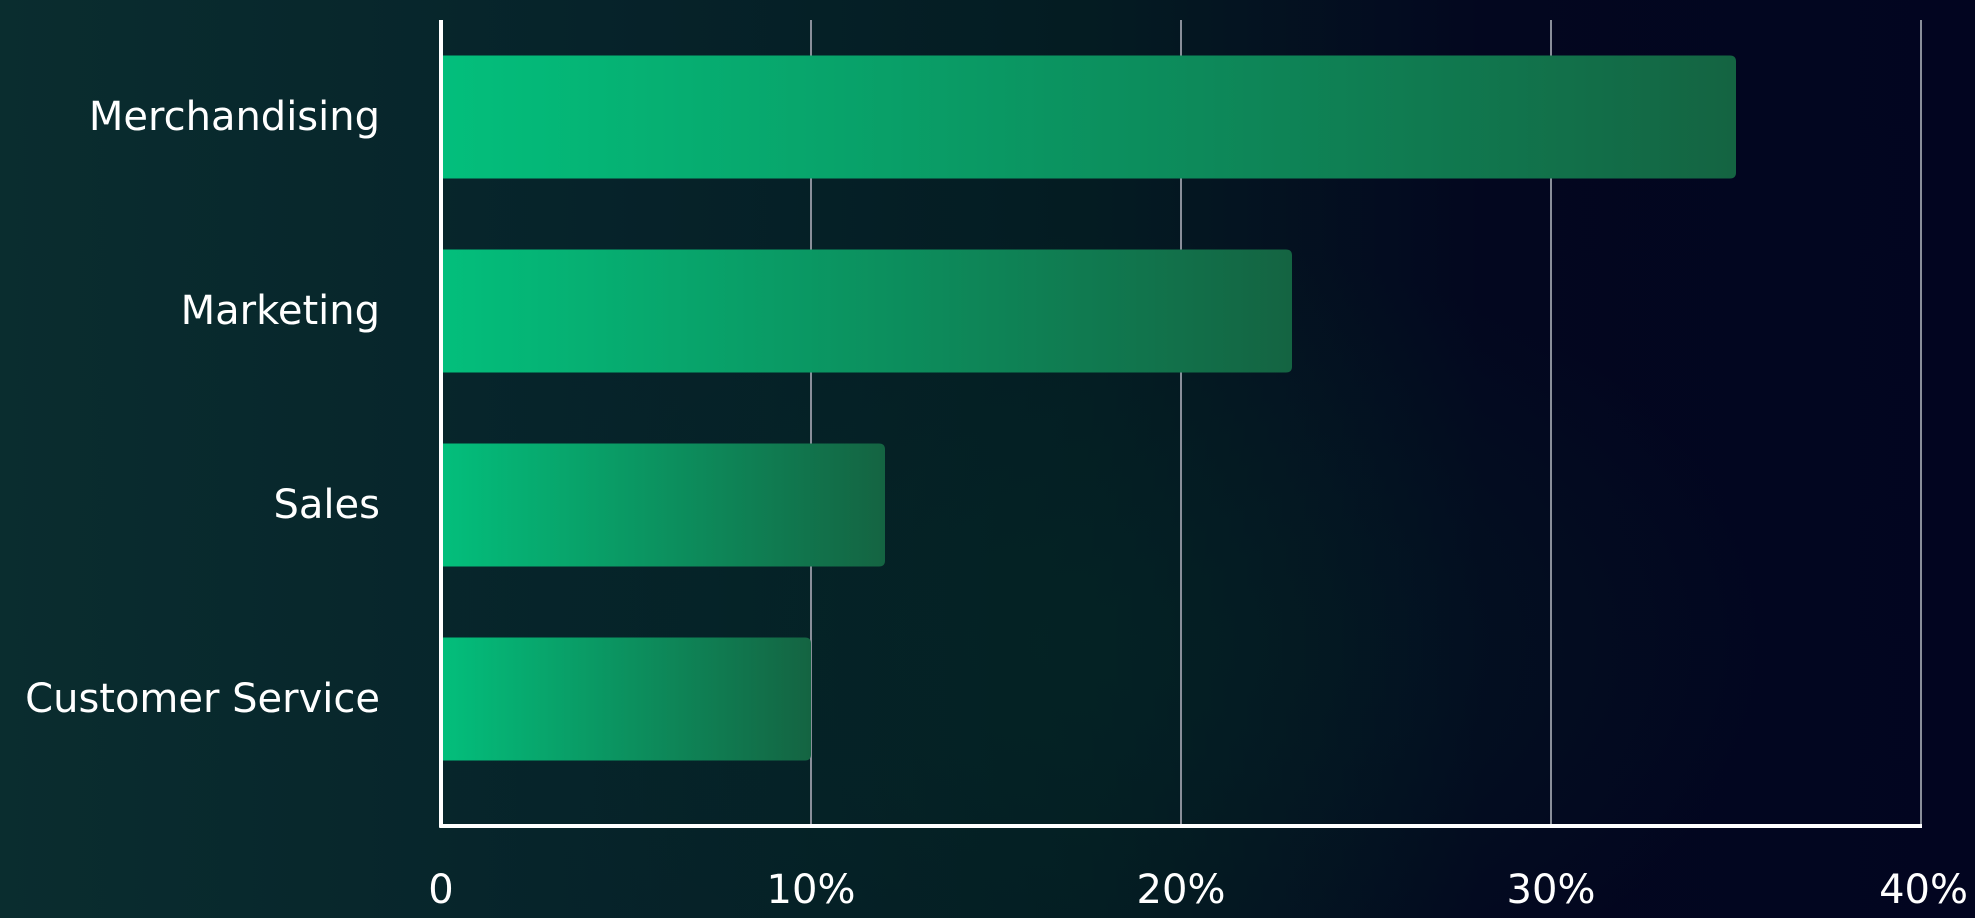  What do you see at coordinates (202, 699) in the screenshot?
I see `category-label: Customer Service` at bounding box center [202, 699].